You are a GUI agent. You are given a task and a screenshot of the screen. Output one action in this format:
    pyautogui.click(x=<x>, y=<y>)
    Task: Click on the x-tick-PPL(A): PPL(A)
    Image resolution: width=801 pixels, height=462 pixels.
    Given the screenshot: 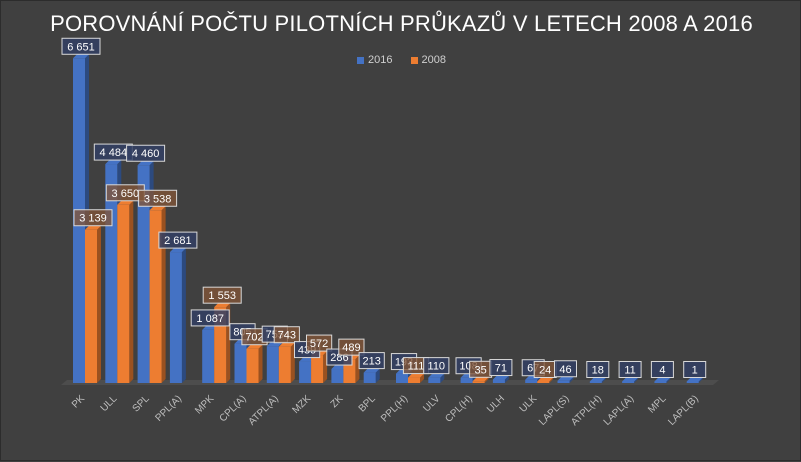 What is the action you would take?
    pyautogui.click(x=168, y=408)
    